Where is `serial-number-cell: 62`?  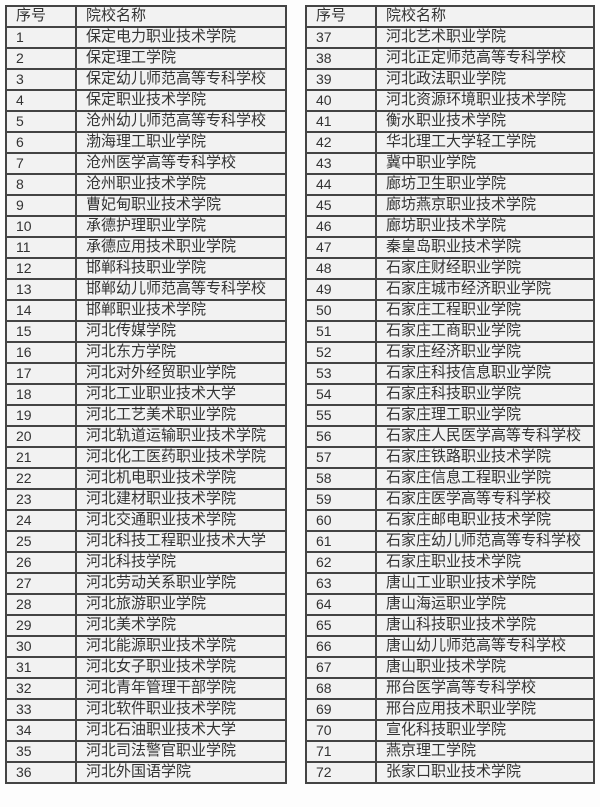 serial-number-cell: 62 is located at coordinates (341, 562).